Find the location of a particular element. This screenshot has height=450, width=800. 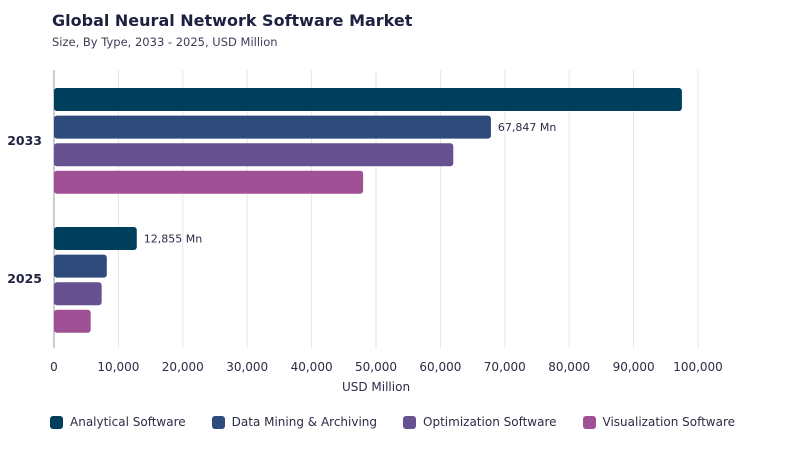

x-tick-label: 50,000 is located at coordinates (376, 367).